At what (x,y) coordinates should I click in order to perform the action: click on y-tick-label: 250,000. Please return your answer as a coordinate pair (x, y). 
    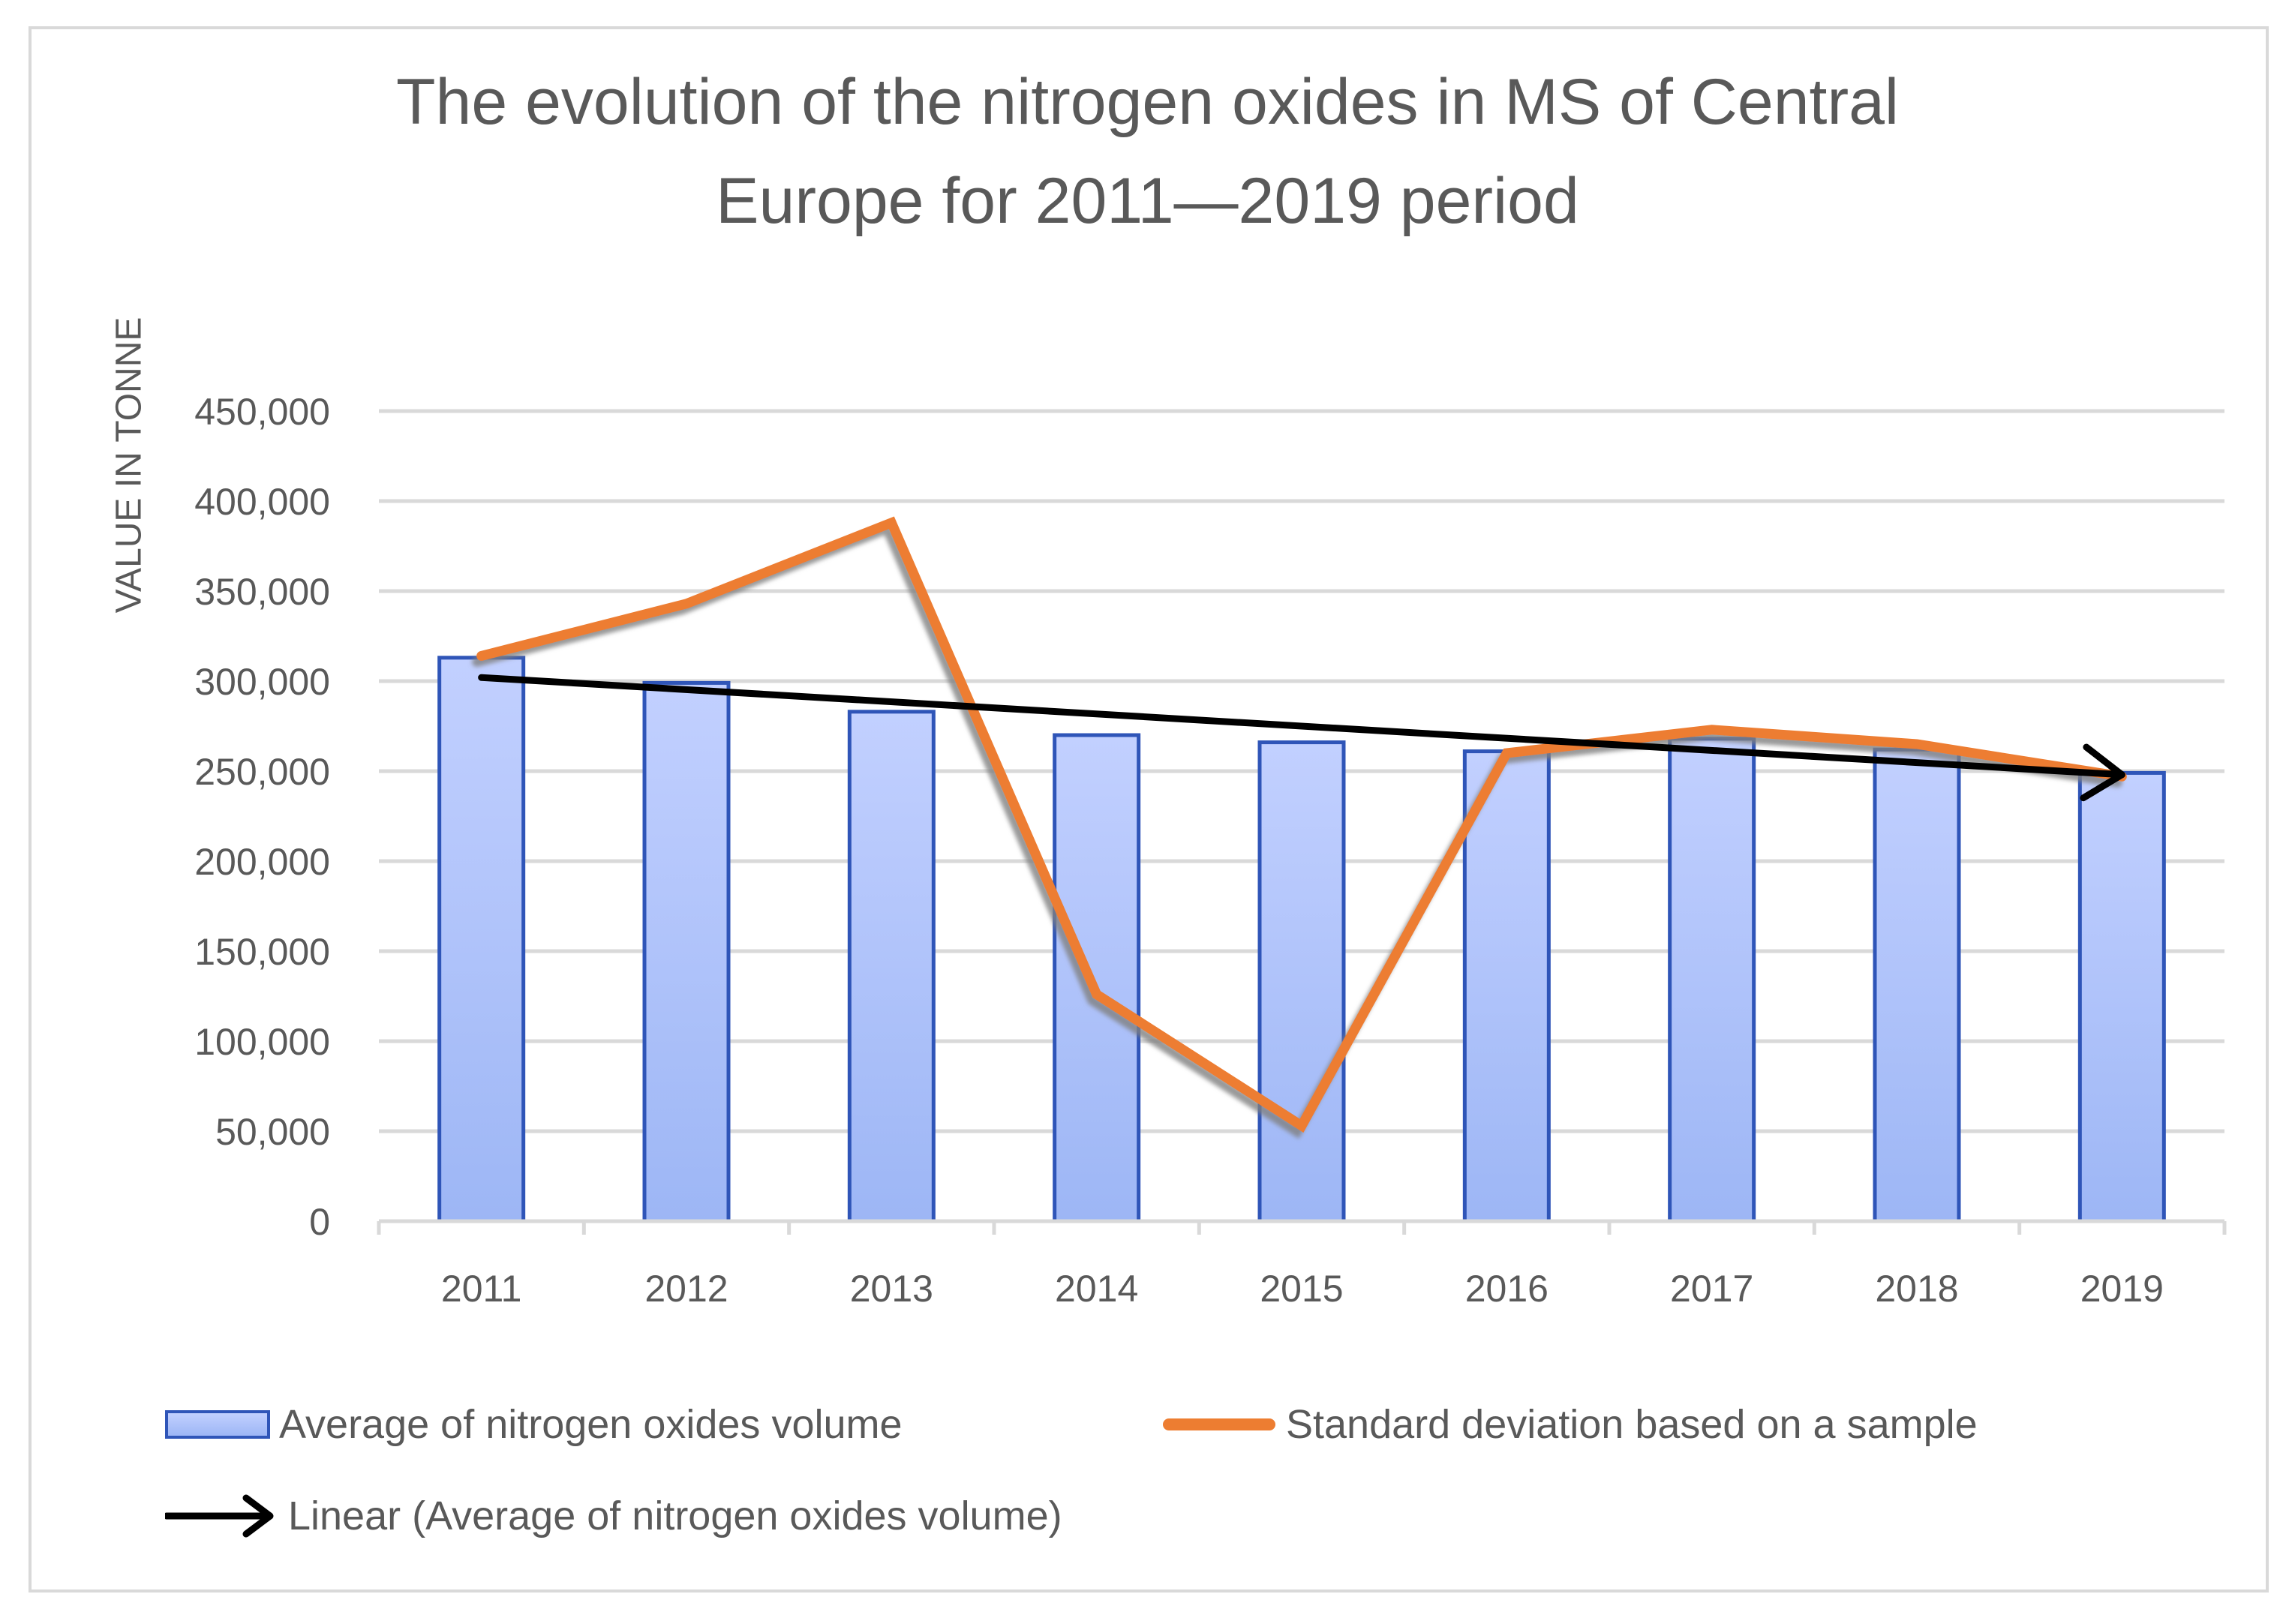
    Looking at the image, I should click on (262, 772).